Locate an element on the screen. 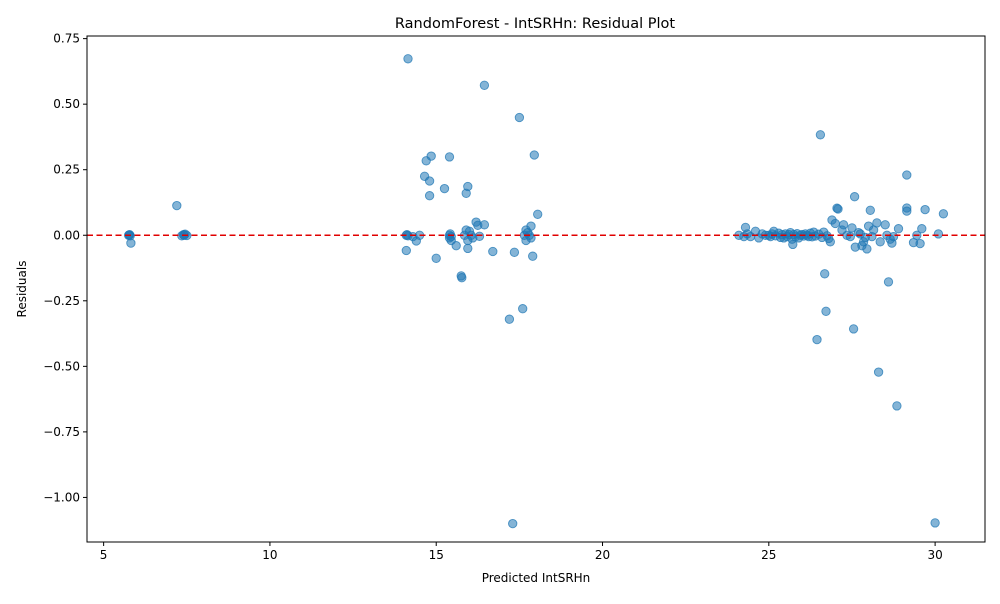  y-tick-label: 0.75 is located at coordinates (66, 39).